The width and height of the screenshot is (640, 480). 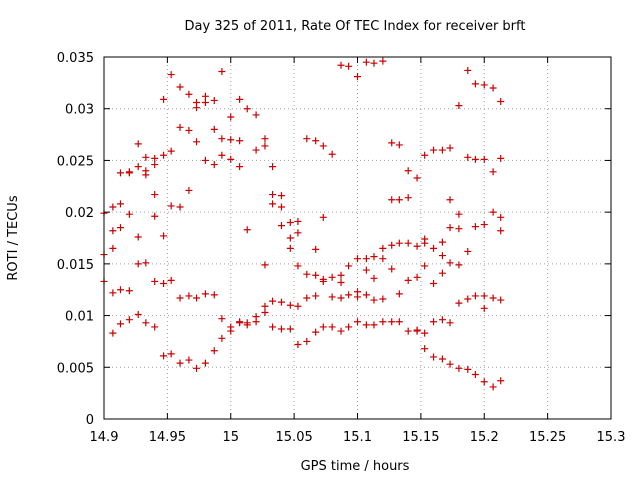 What do you see at coordinates (230, 437) in the screenshot?
I see `x-tick-label: 15` at bounding box center [230, 437].